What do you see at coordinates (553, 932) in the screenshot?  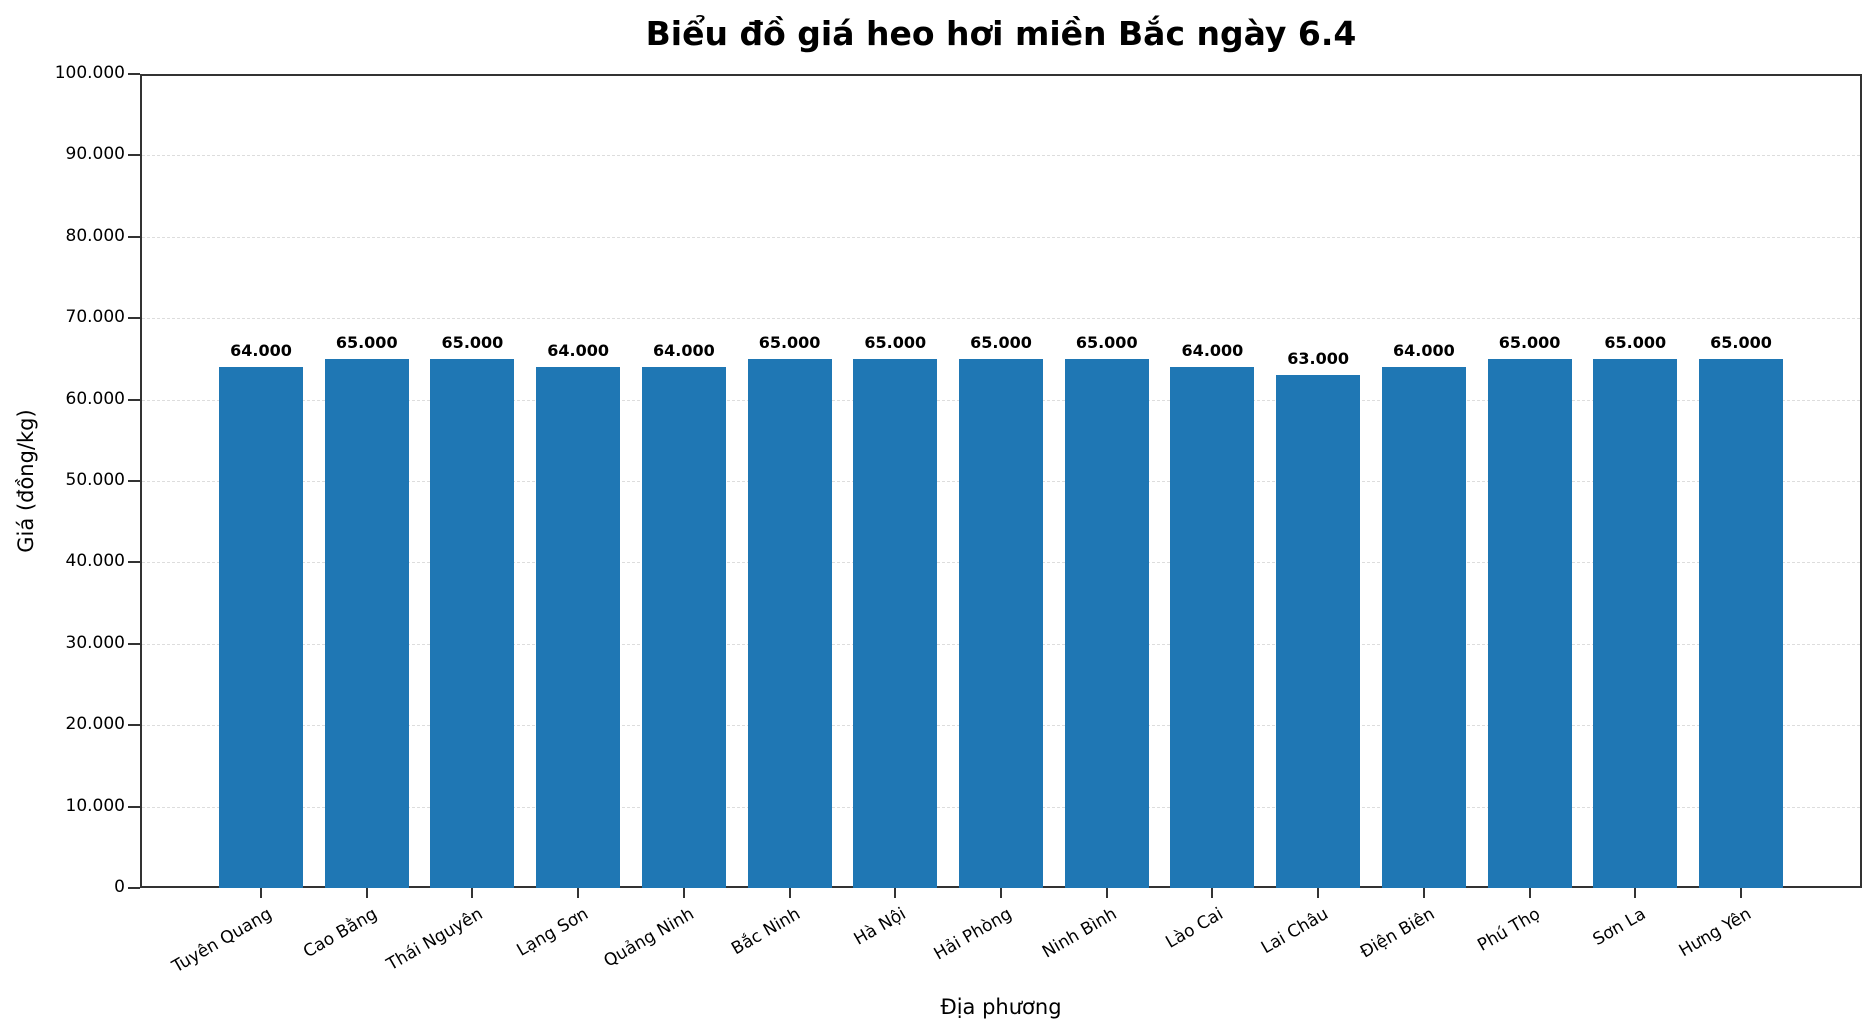 I see `x-tick-label: Lạng Sơn` at bounding box center [553, 932].